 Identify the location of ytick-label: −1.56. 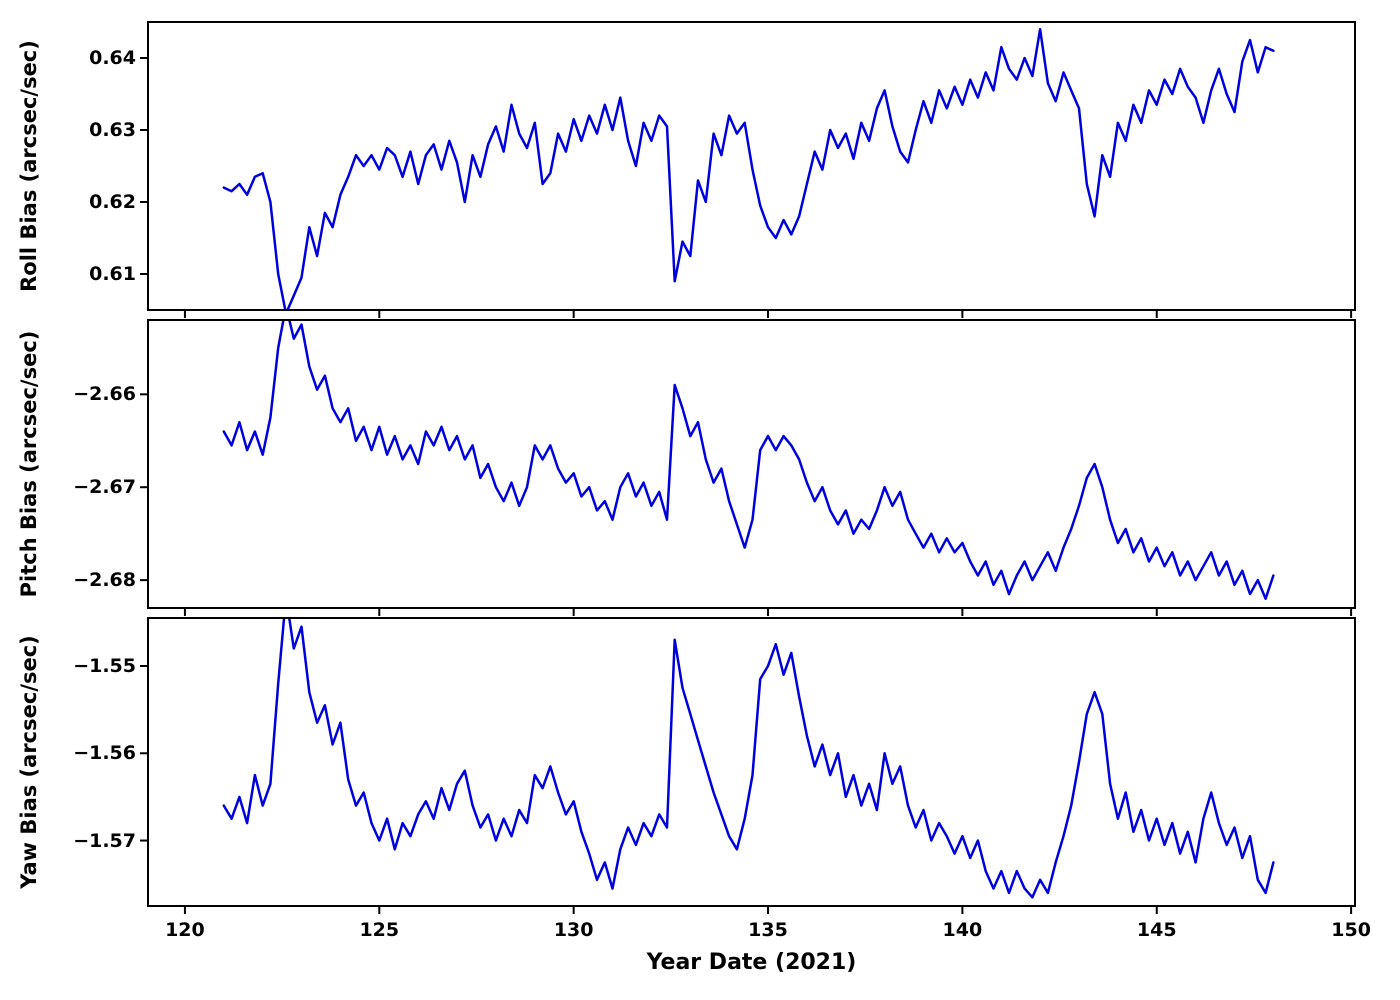
(104, 753).